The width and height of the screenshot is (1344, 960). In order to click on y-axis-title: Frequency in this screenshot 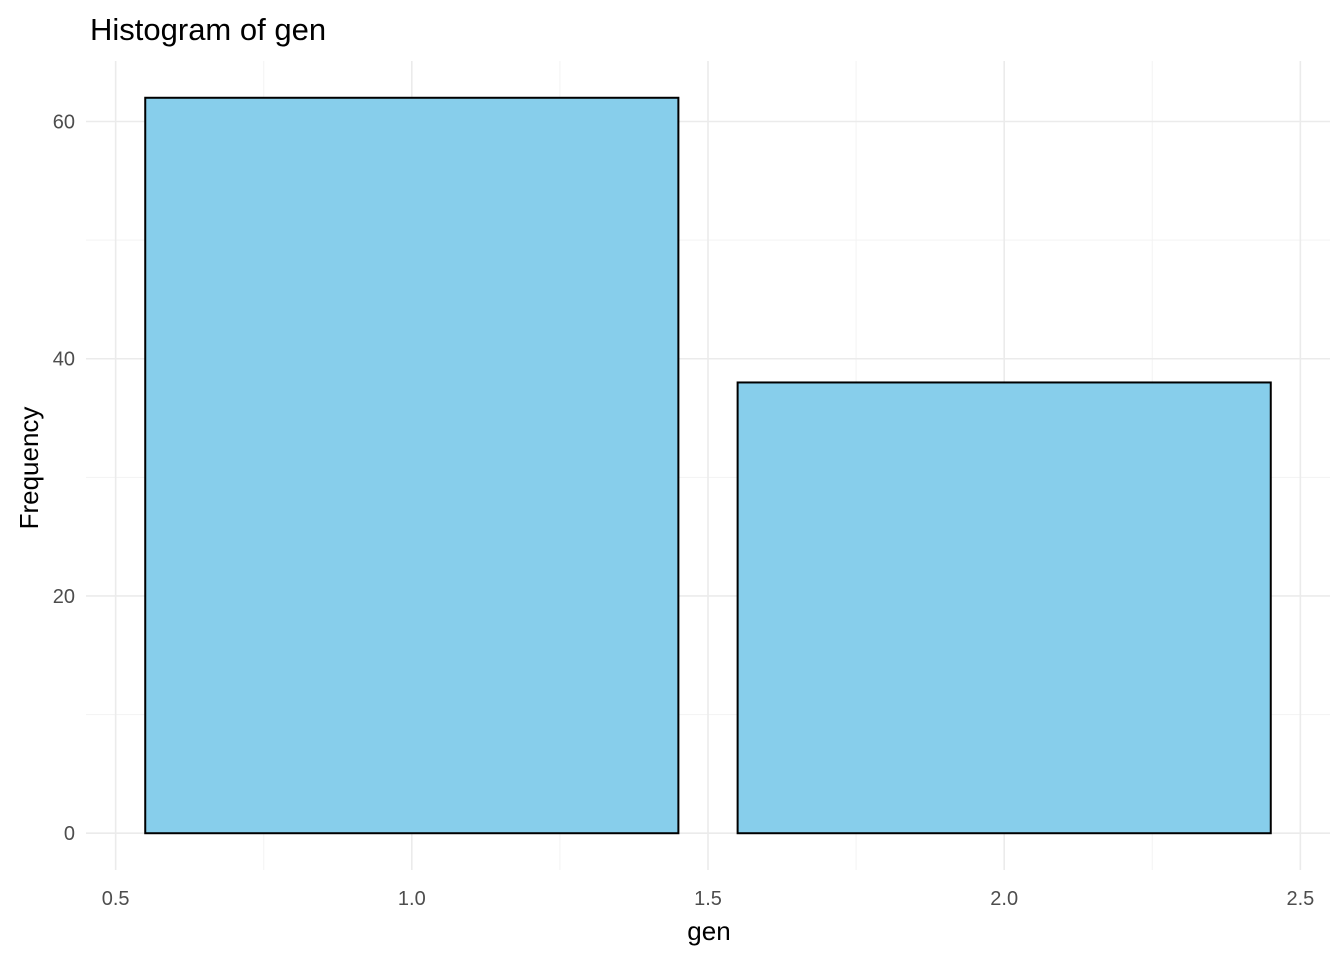, I will do `click(29, 468)`.